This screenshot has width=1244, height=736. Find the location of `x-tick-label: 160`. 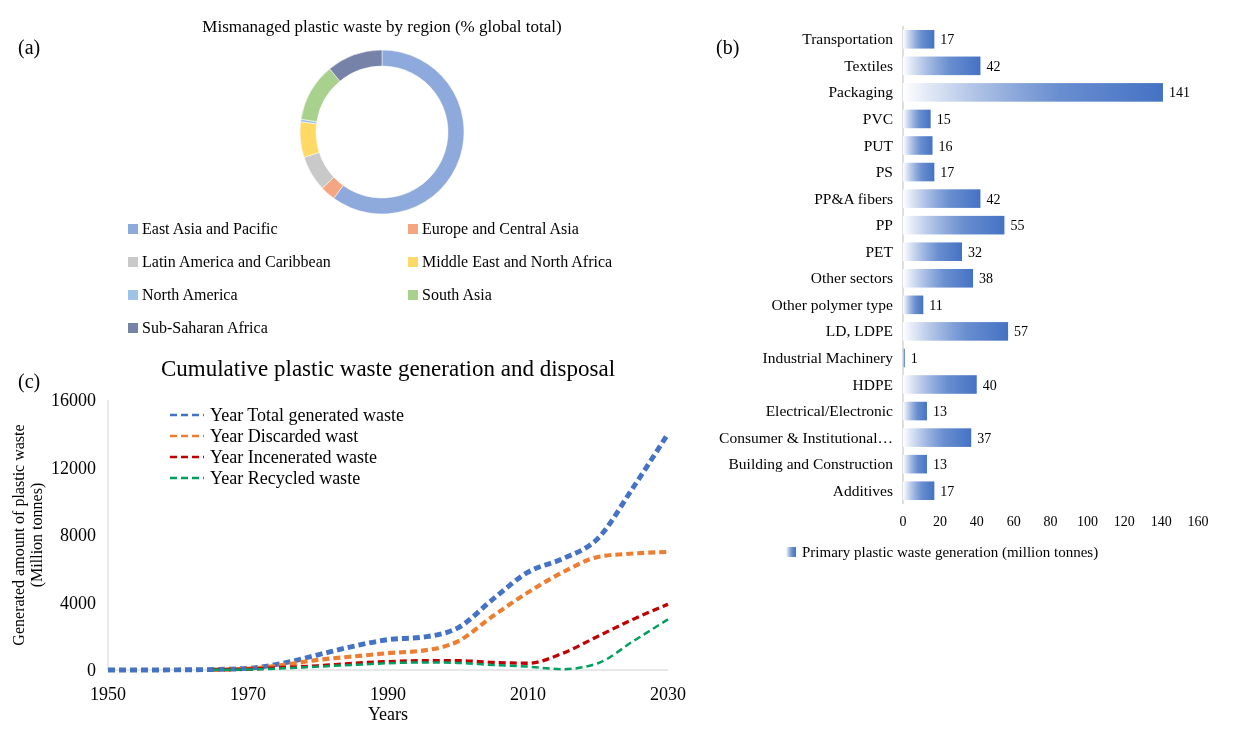

x-tick-label: 160 is located at coordinates (1198, 521).